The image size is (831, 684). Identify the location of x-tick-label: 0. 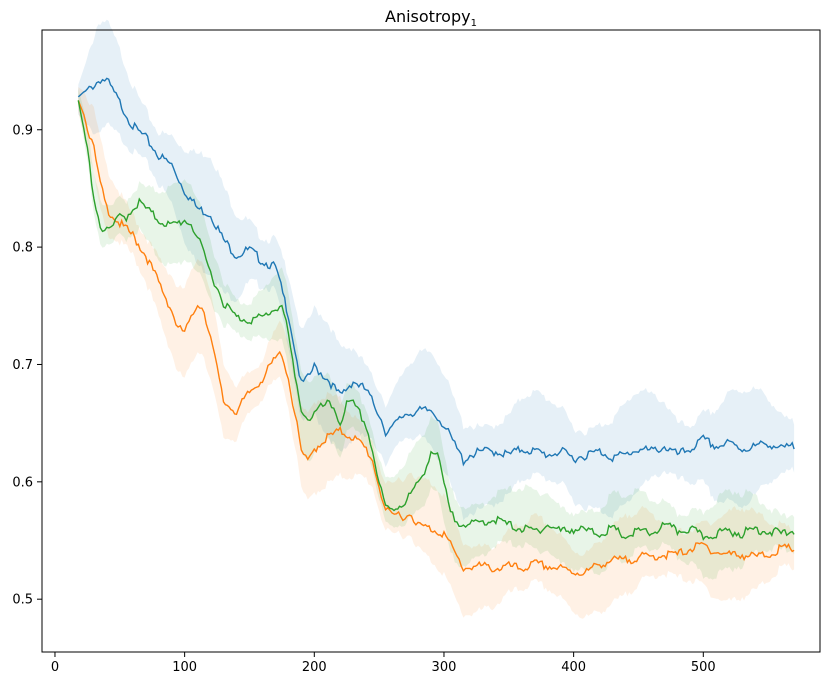
(55, 667).